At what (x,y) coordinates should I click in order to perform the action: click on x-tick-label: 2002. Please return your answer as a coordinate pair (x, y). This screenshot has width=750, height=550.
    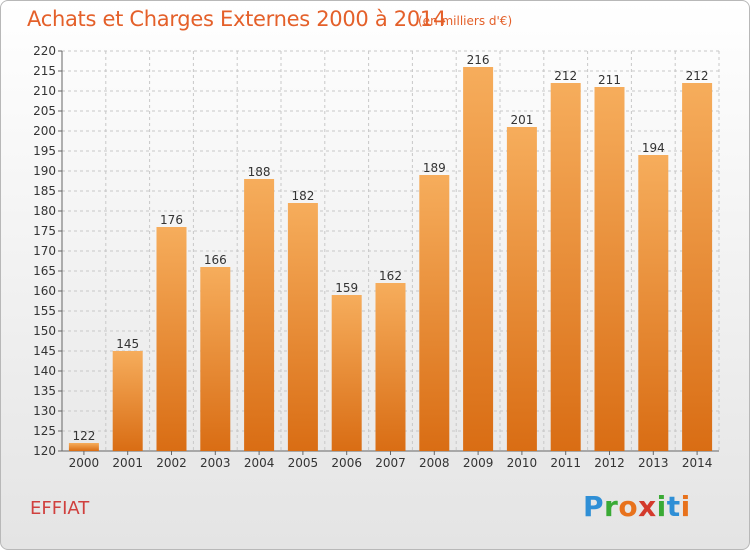
    Looking at the image, I should click on (171, 463).